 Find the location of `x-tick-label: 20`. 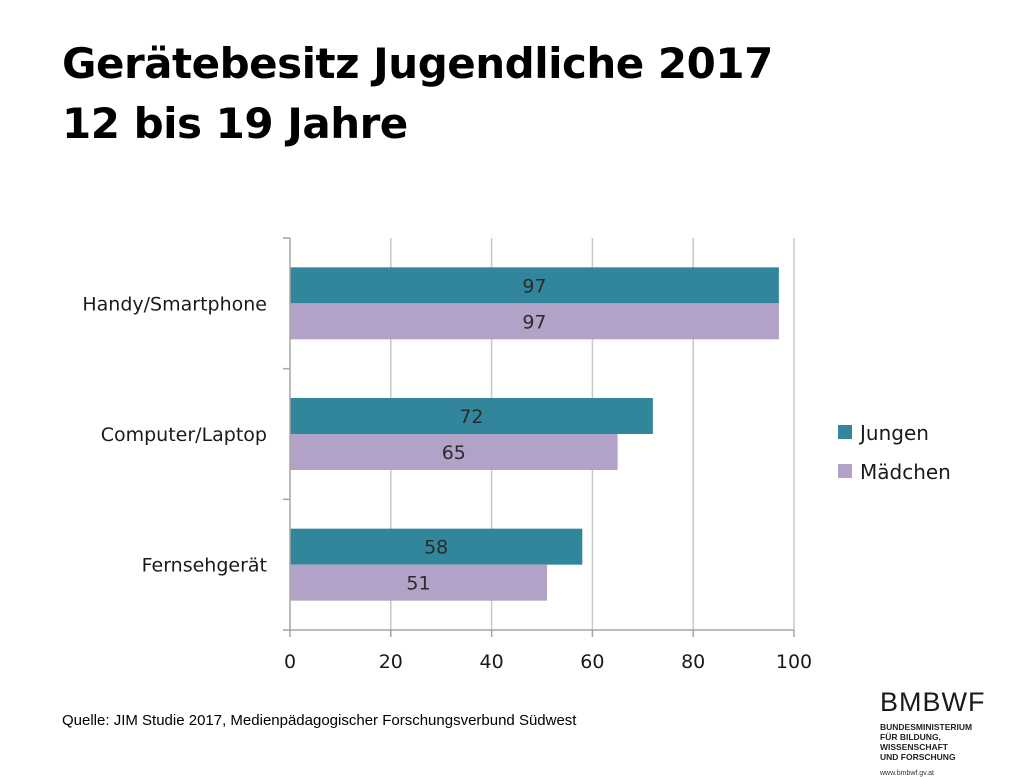

x-tick-label: 20 is located at coordinates (391, 662).